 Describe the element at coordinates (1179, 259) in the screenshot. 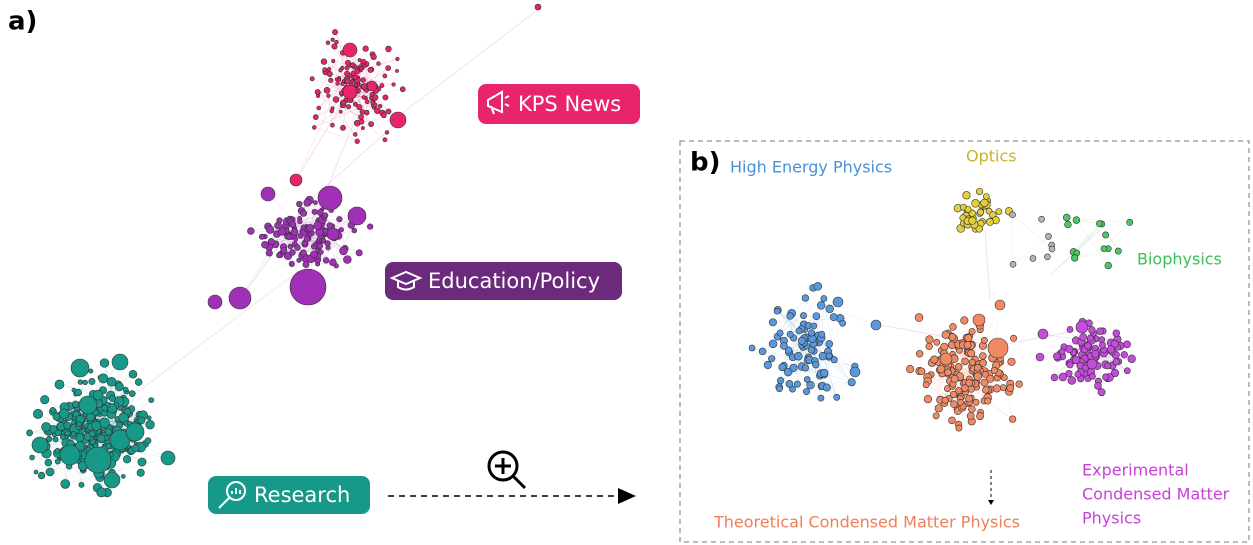

I see `cluster-label: Biophysics` at that location.